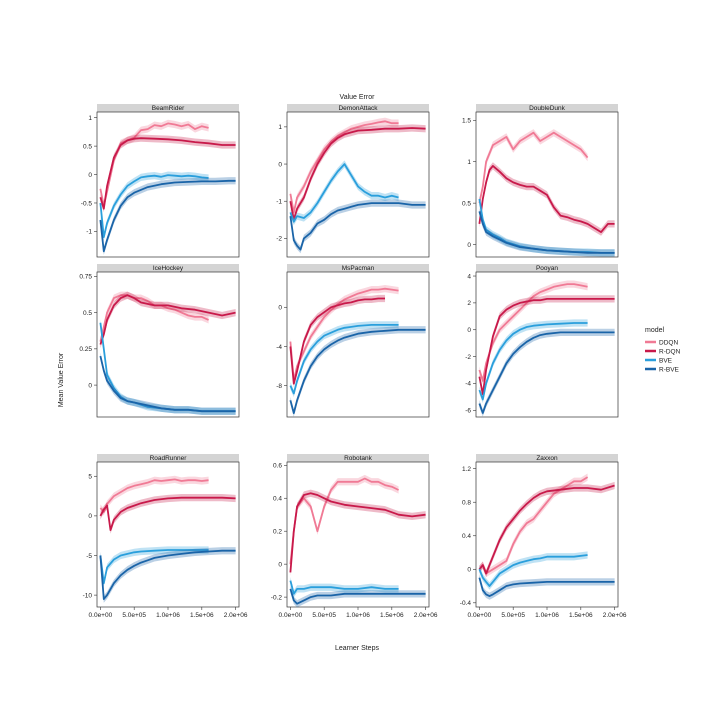 Image resolution: width=706 pixels, height=706 pixels. Describe the element at coordinates (663, 350) in the screenshot. I see `legend: model DDQN R-DQN BVE R-BVE` at that location.